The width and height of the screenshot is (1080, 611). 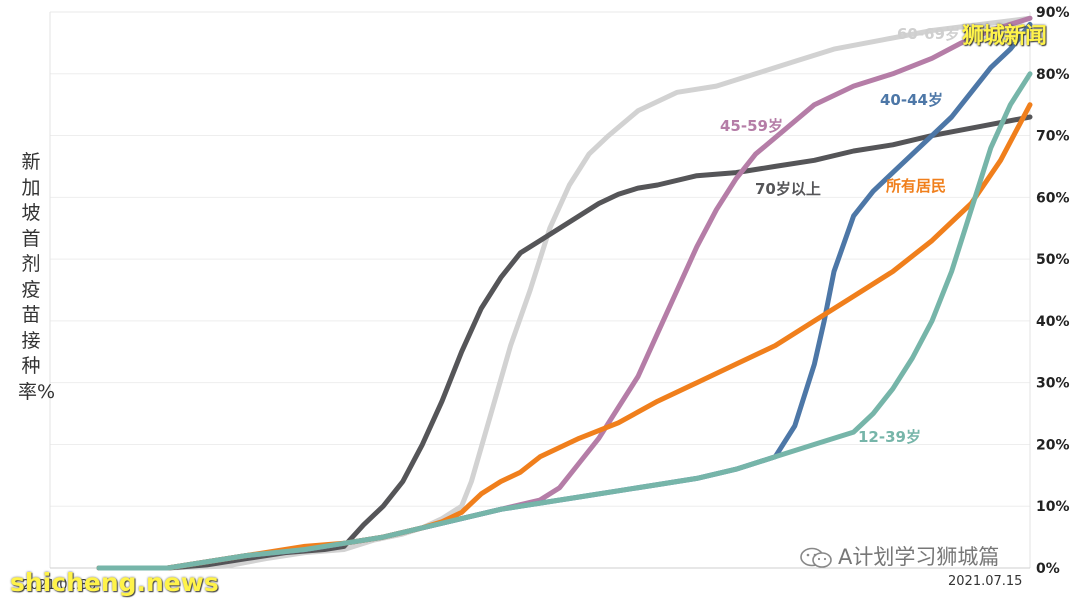 What do you see at coordinates (751, 126) in the screenshot?
I see `series-label-2: 45-59岁` at bounding box center [751, 126].